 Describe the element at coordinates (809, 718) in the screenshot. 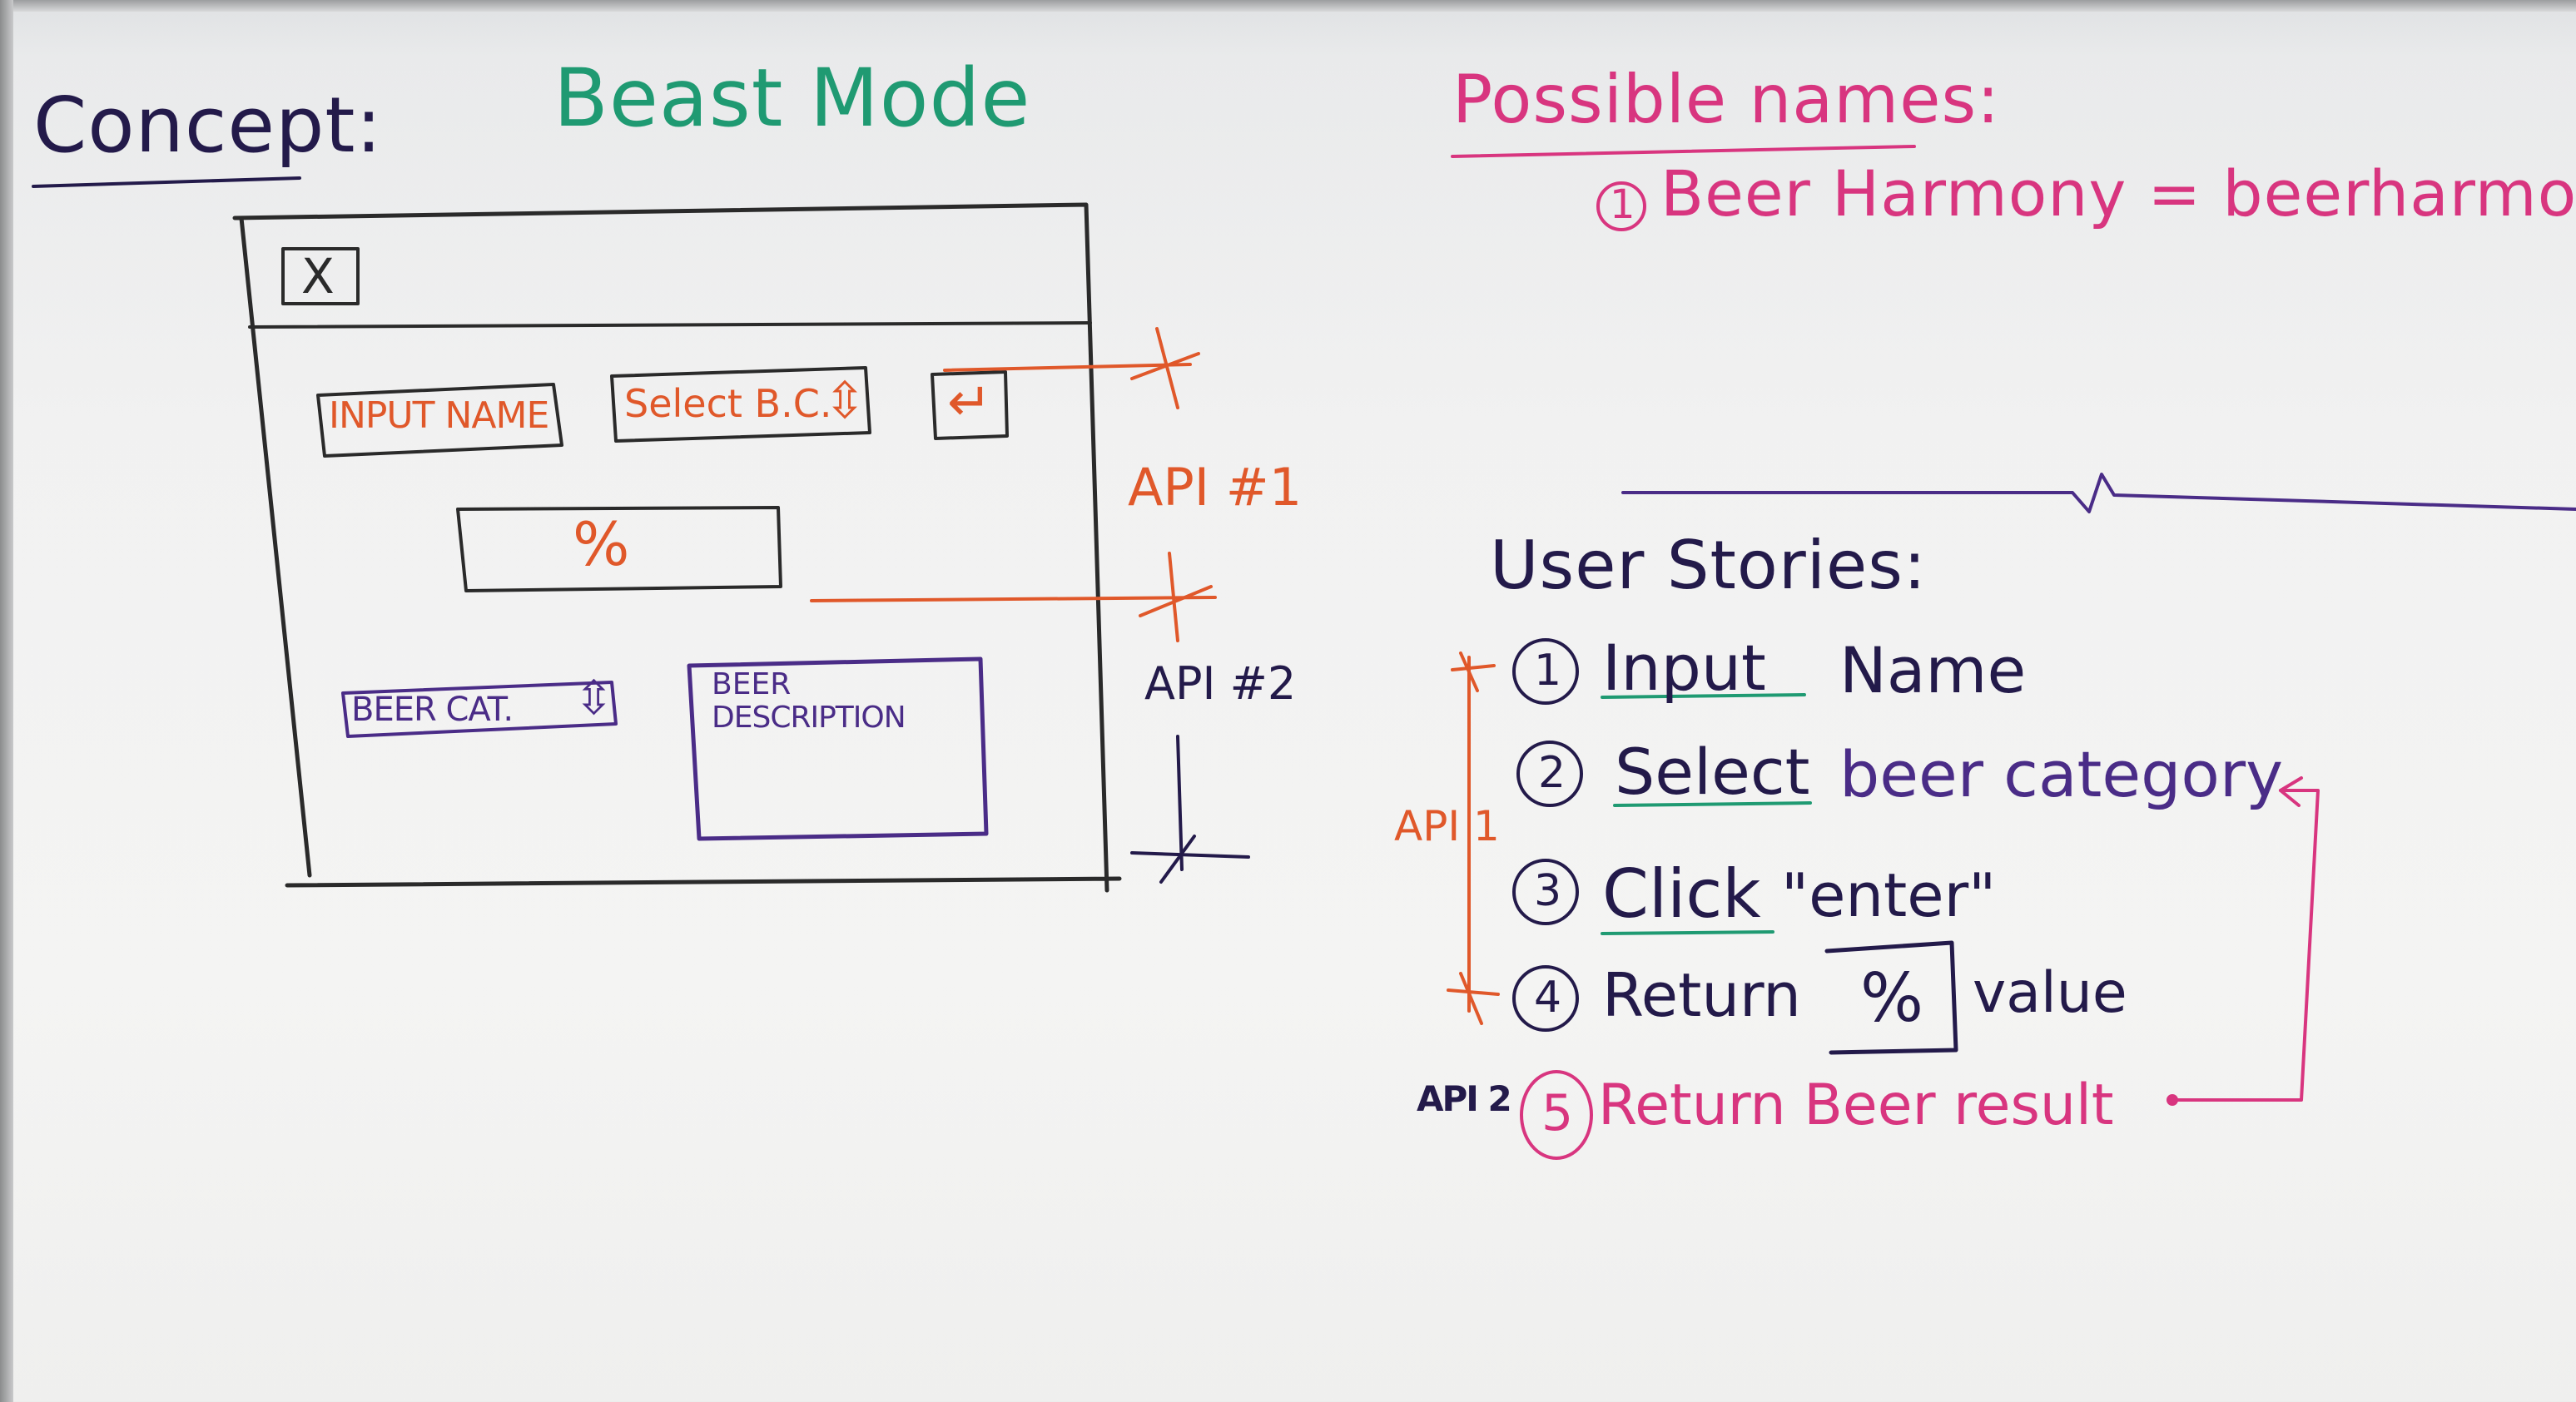

I see `beer-description-label-2: Description` at that location.